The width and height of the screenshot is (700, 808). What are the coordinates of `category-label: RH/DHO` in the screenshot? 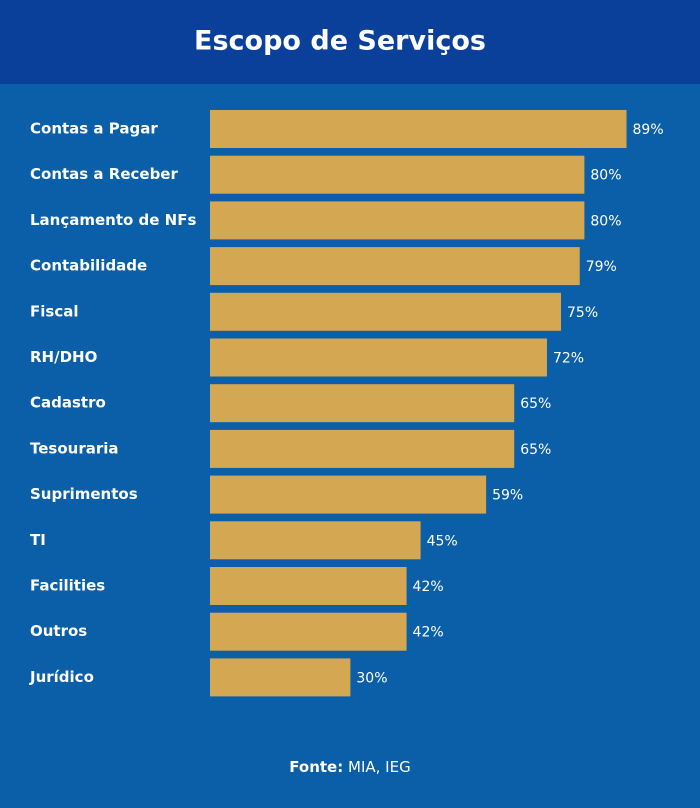 It's located at (63, 357).